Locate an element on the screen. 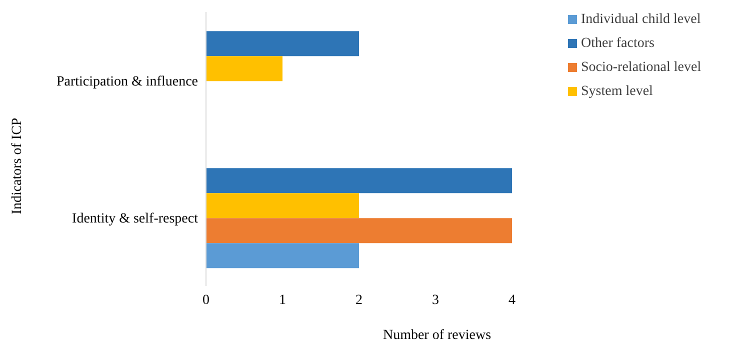 This screenshot has height=352, width=740. x-tick-label: 2 is located at coordinates (359, 300).